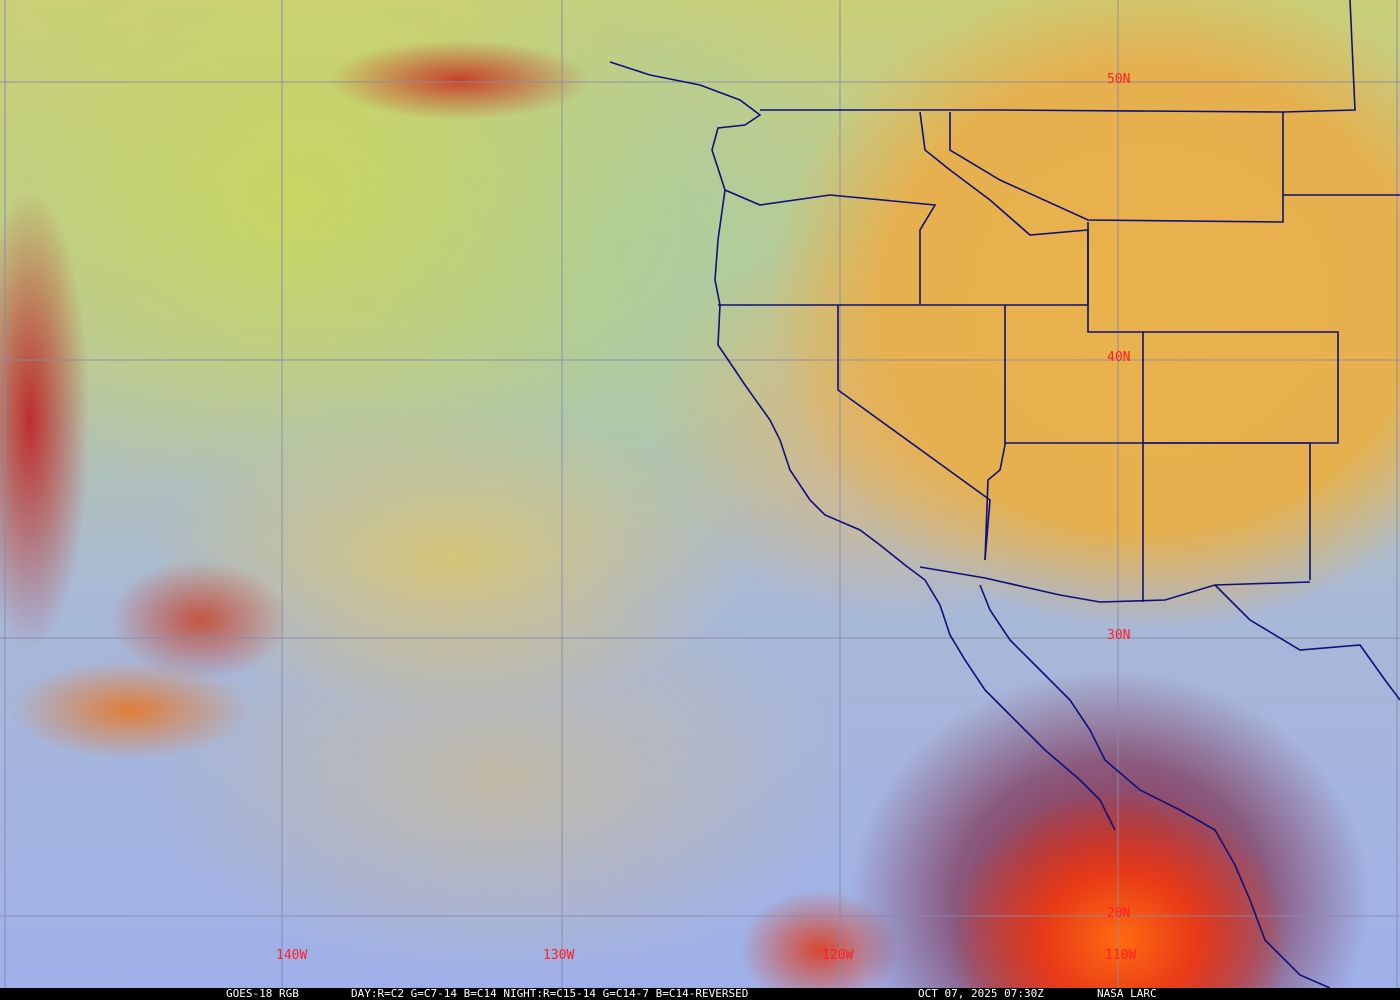 Image resolution: width=1400 pixels, height=1000 pixels. What do you see at coordinates (292, 955) in the screenshot?
I see `lon-label-140w: 140W` at bounding box center [292, 955].